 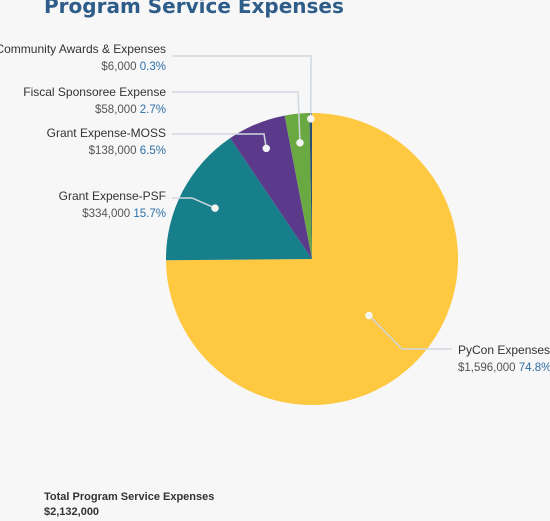 What do you see at coordinates (488, 368) in the screenshot?
I see `slice-amount: $1,596,000` at bounding box center [488, 368].